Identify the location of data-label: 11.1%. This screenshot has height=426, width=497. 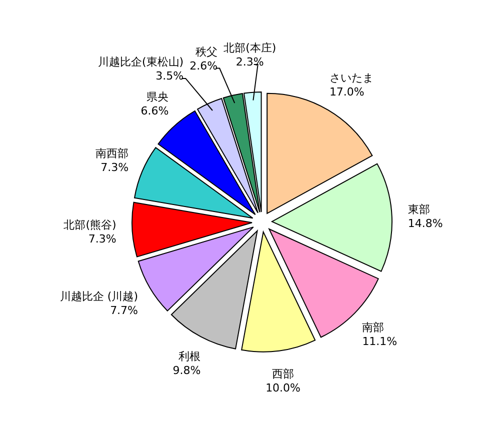
(380, 341).